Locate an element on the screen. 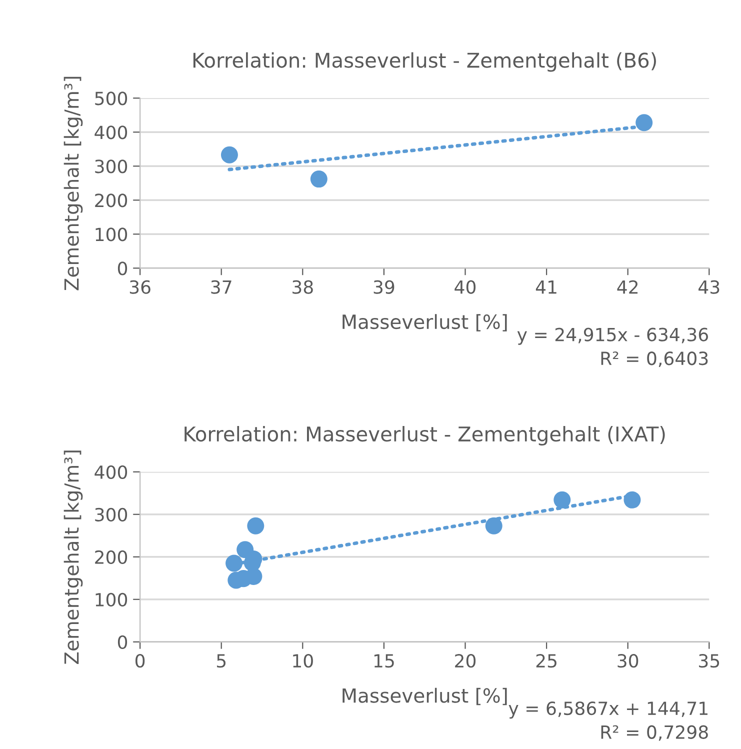 The image size is (741, 749). x-tick-label: 0 is located at coordinates (140, 661).